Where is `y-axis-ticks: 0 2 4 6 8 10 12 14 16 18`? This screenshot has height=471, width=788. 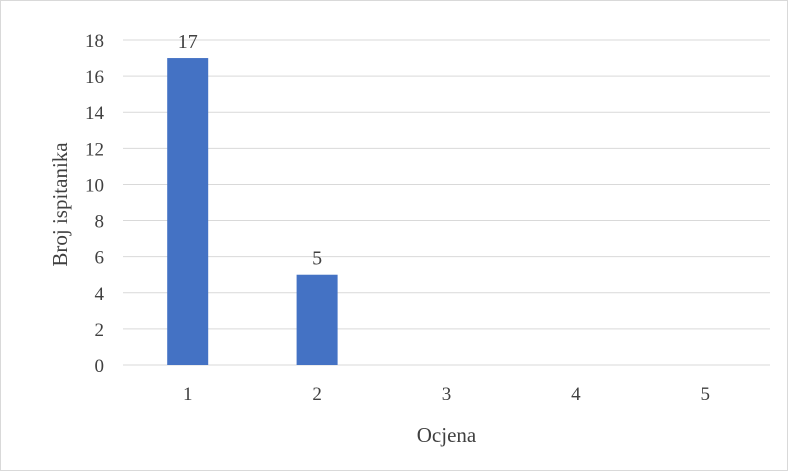 y-axis-ticks: 0 2 4 6 8 10 12 14 16 18 is located at coordinates (95, 204).